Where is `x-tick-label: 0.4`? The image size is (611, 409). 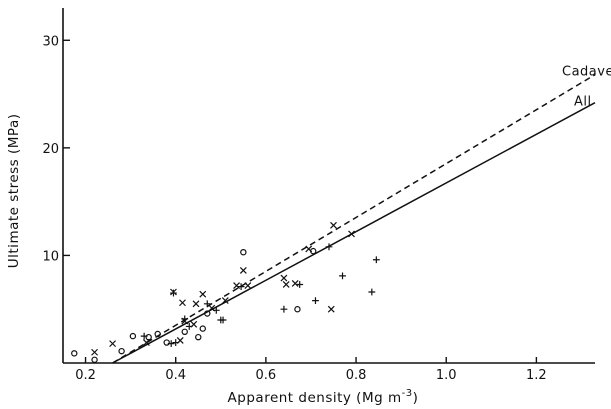
x-tick-label: 0.4 is located at coordinates (175, 375).